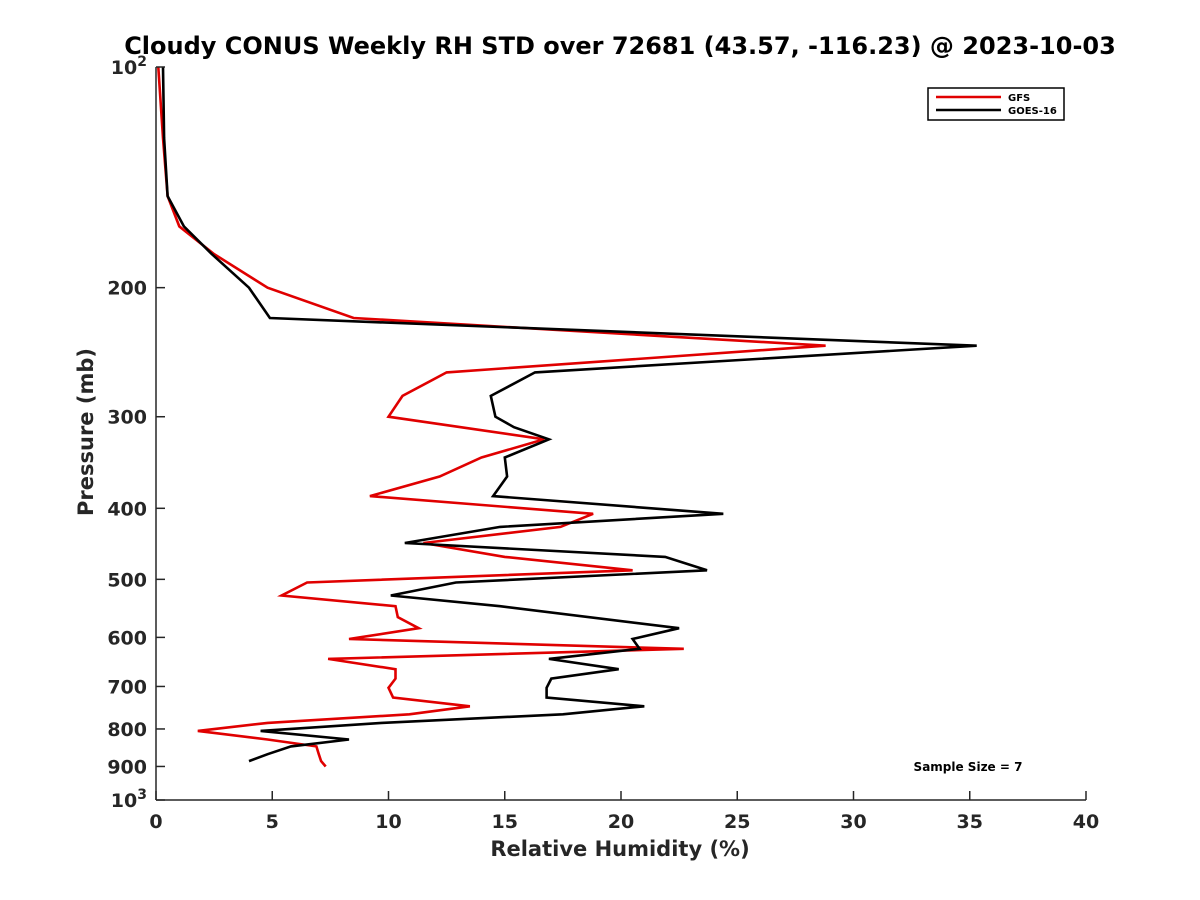 This screenshot has height=900, width=1200. Describe the element at coordinates (127, 580) in the screenshot. I see `y-tick-label: 500` at that location.